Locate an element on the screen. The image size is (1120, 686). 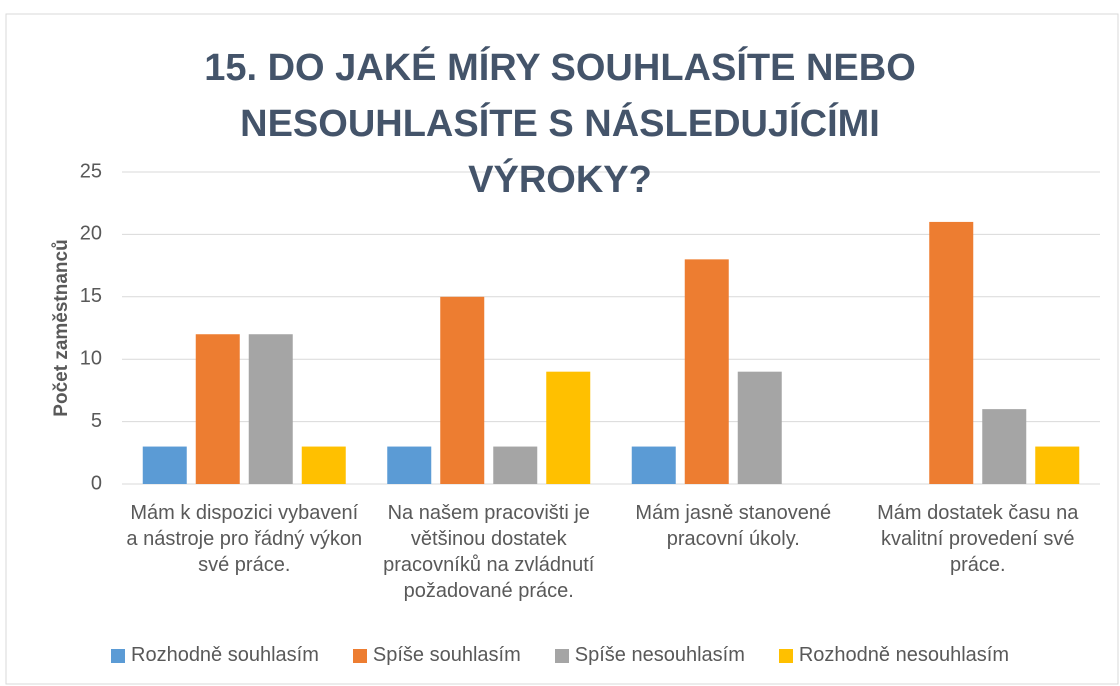
y-tick-label: 15 is located at coordinates (91, 296).